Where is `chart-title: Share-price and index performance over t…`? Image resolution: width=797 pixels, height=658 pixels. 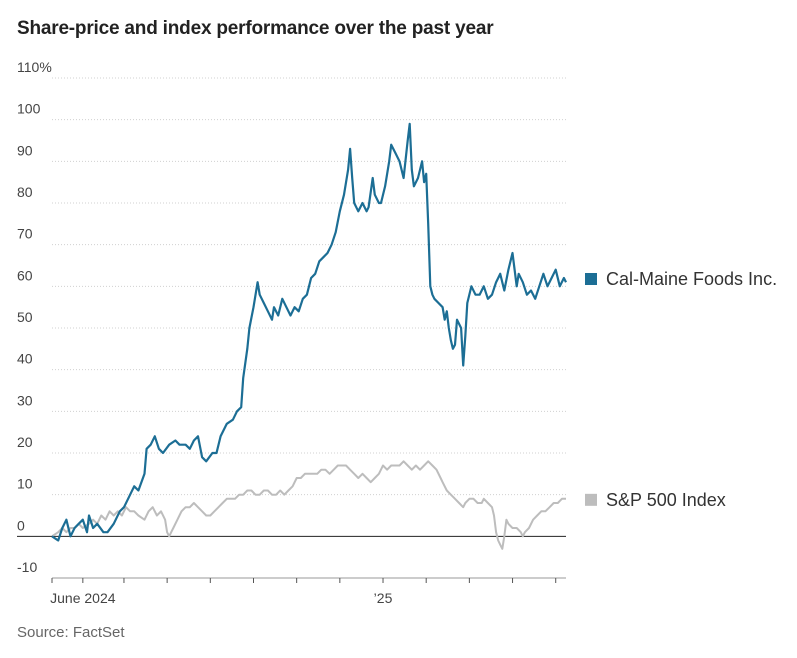
chart-title: Share-price and index performance over t… is located at coordinates (255, 28).